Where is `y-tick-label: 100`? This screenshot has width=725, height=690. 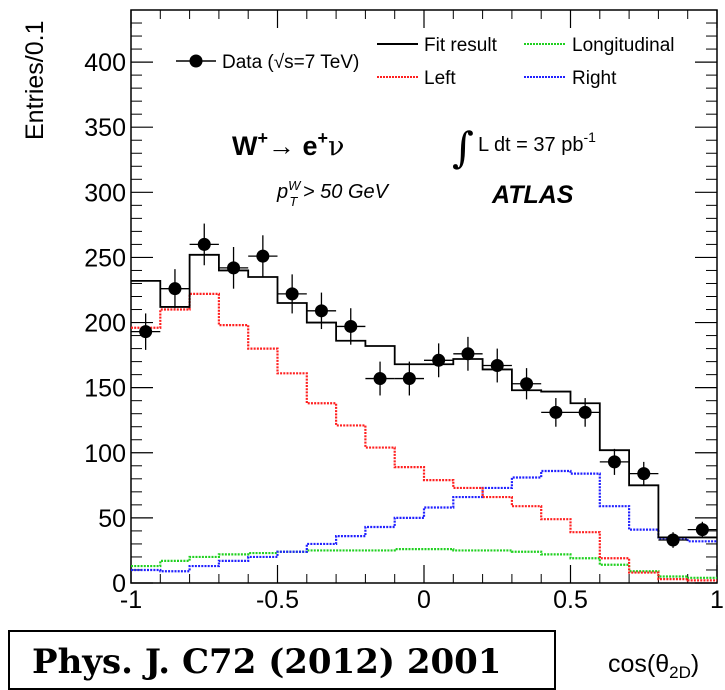
y-tick-label: 100 is located at coordinates (105, 454).